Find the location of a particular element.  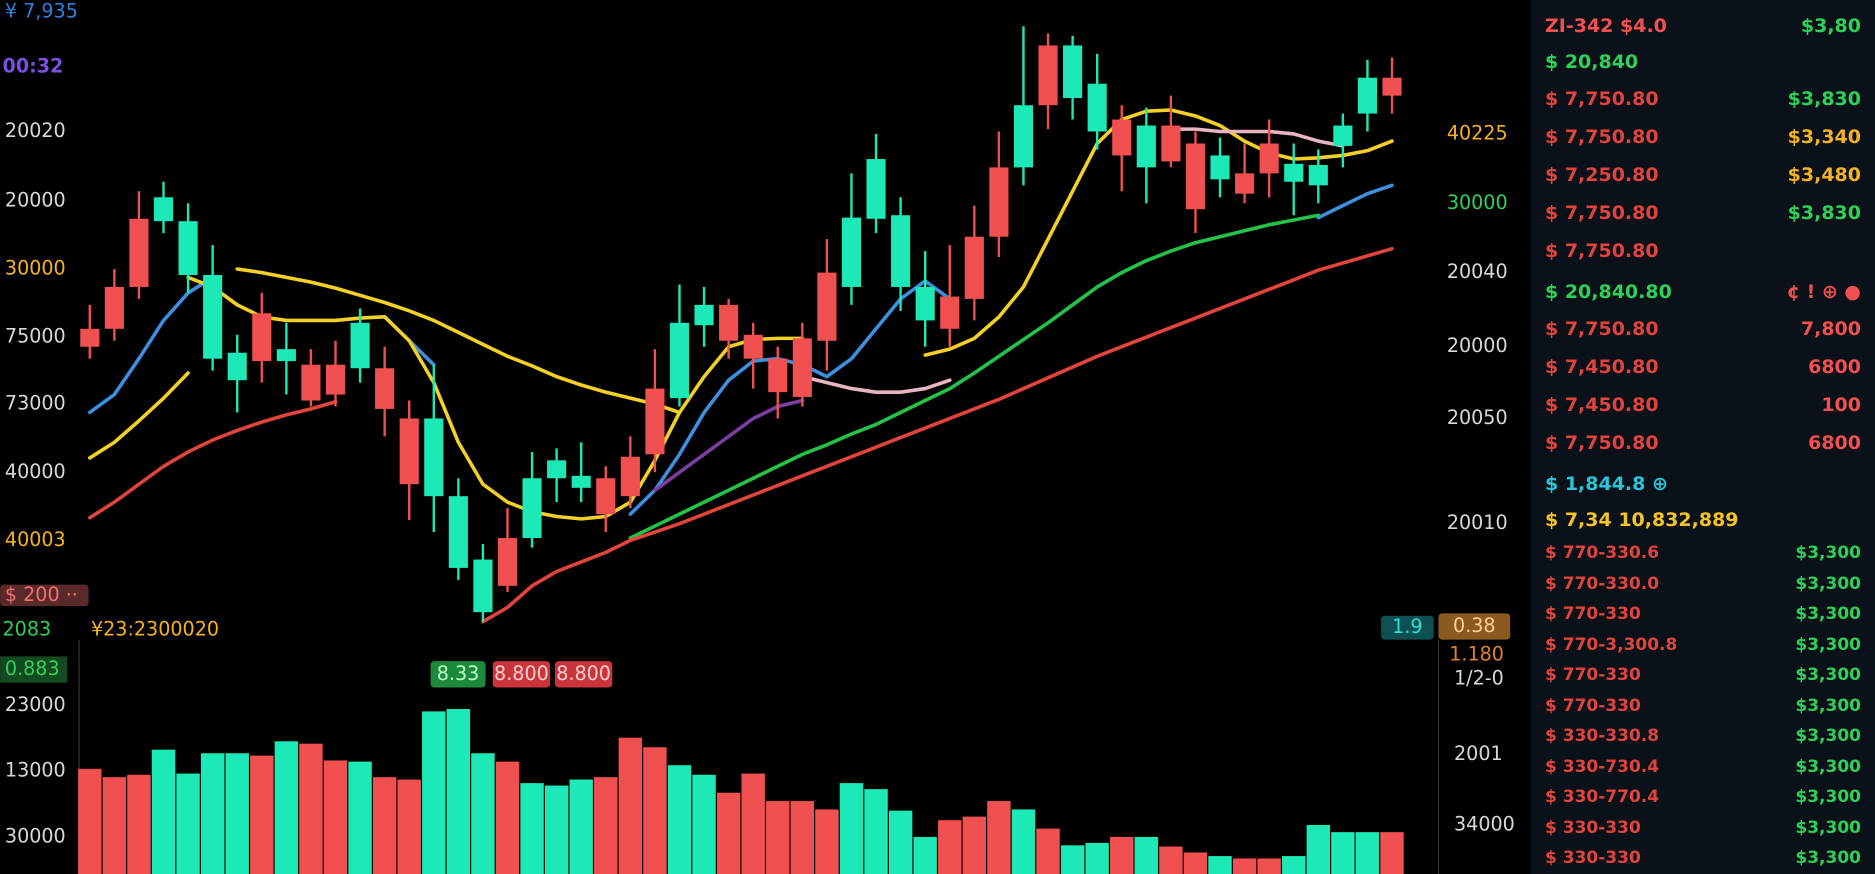

symbol: ¥ 7,935 is located at coordinates (41, 11).